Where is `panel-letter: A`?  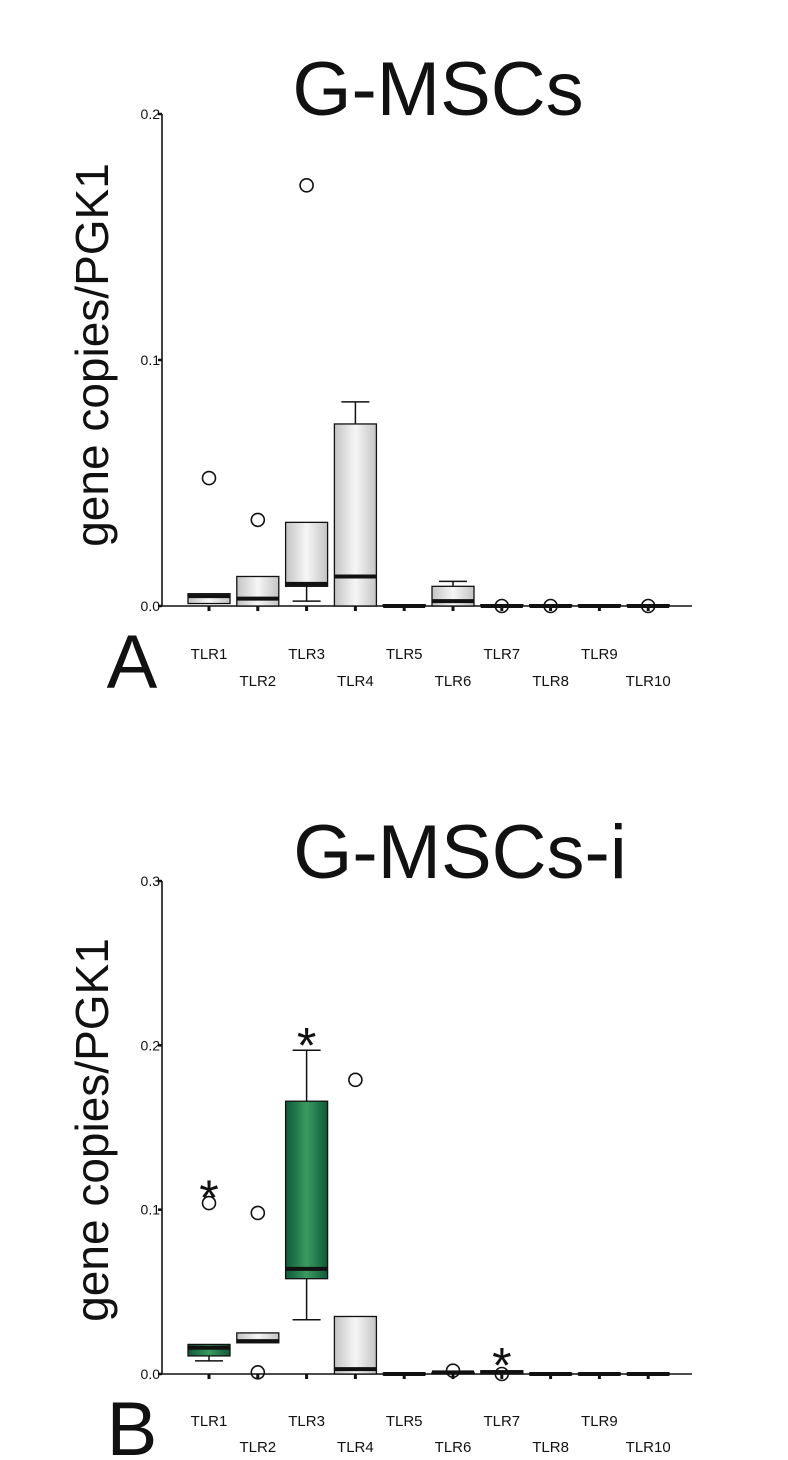
panel-letter: A is located at coordinates (132, 662).